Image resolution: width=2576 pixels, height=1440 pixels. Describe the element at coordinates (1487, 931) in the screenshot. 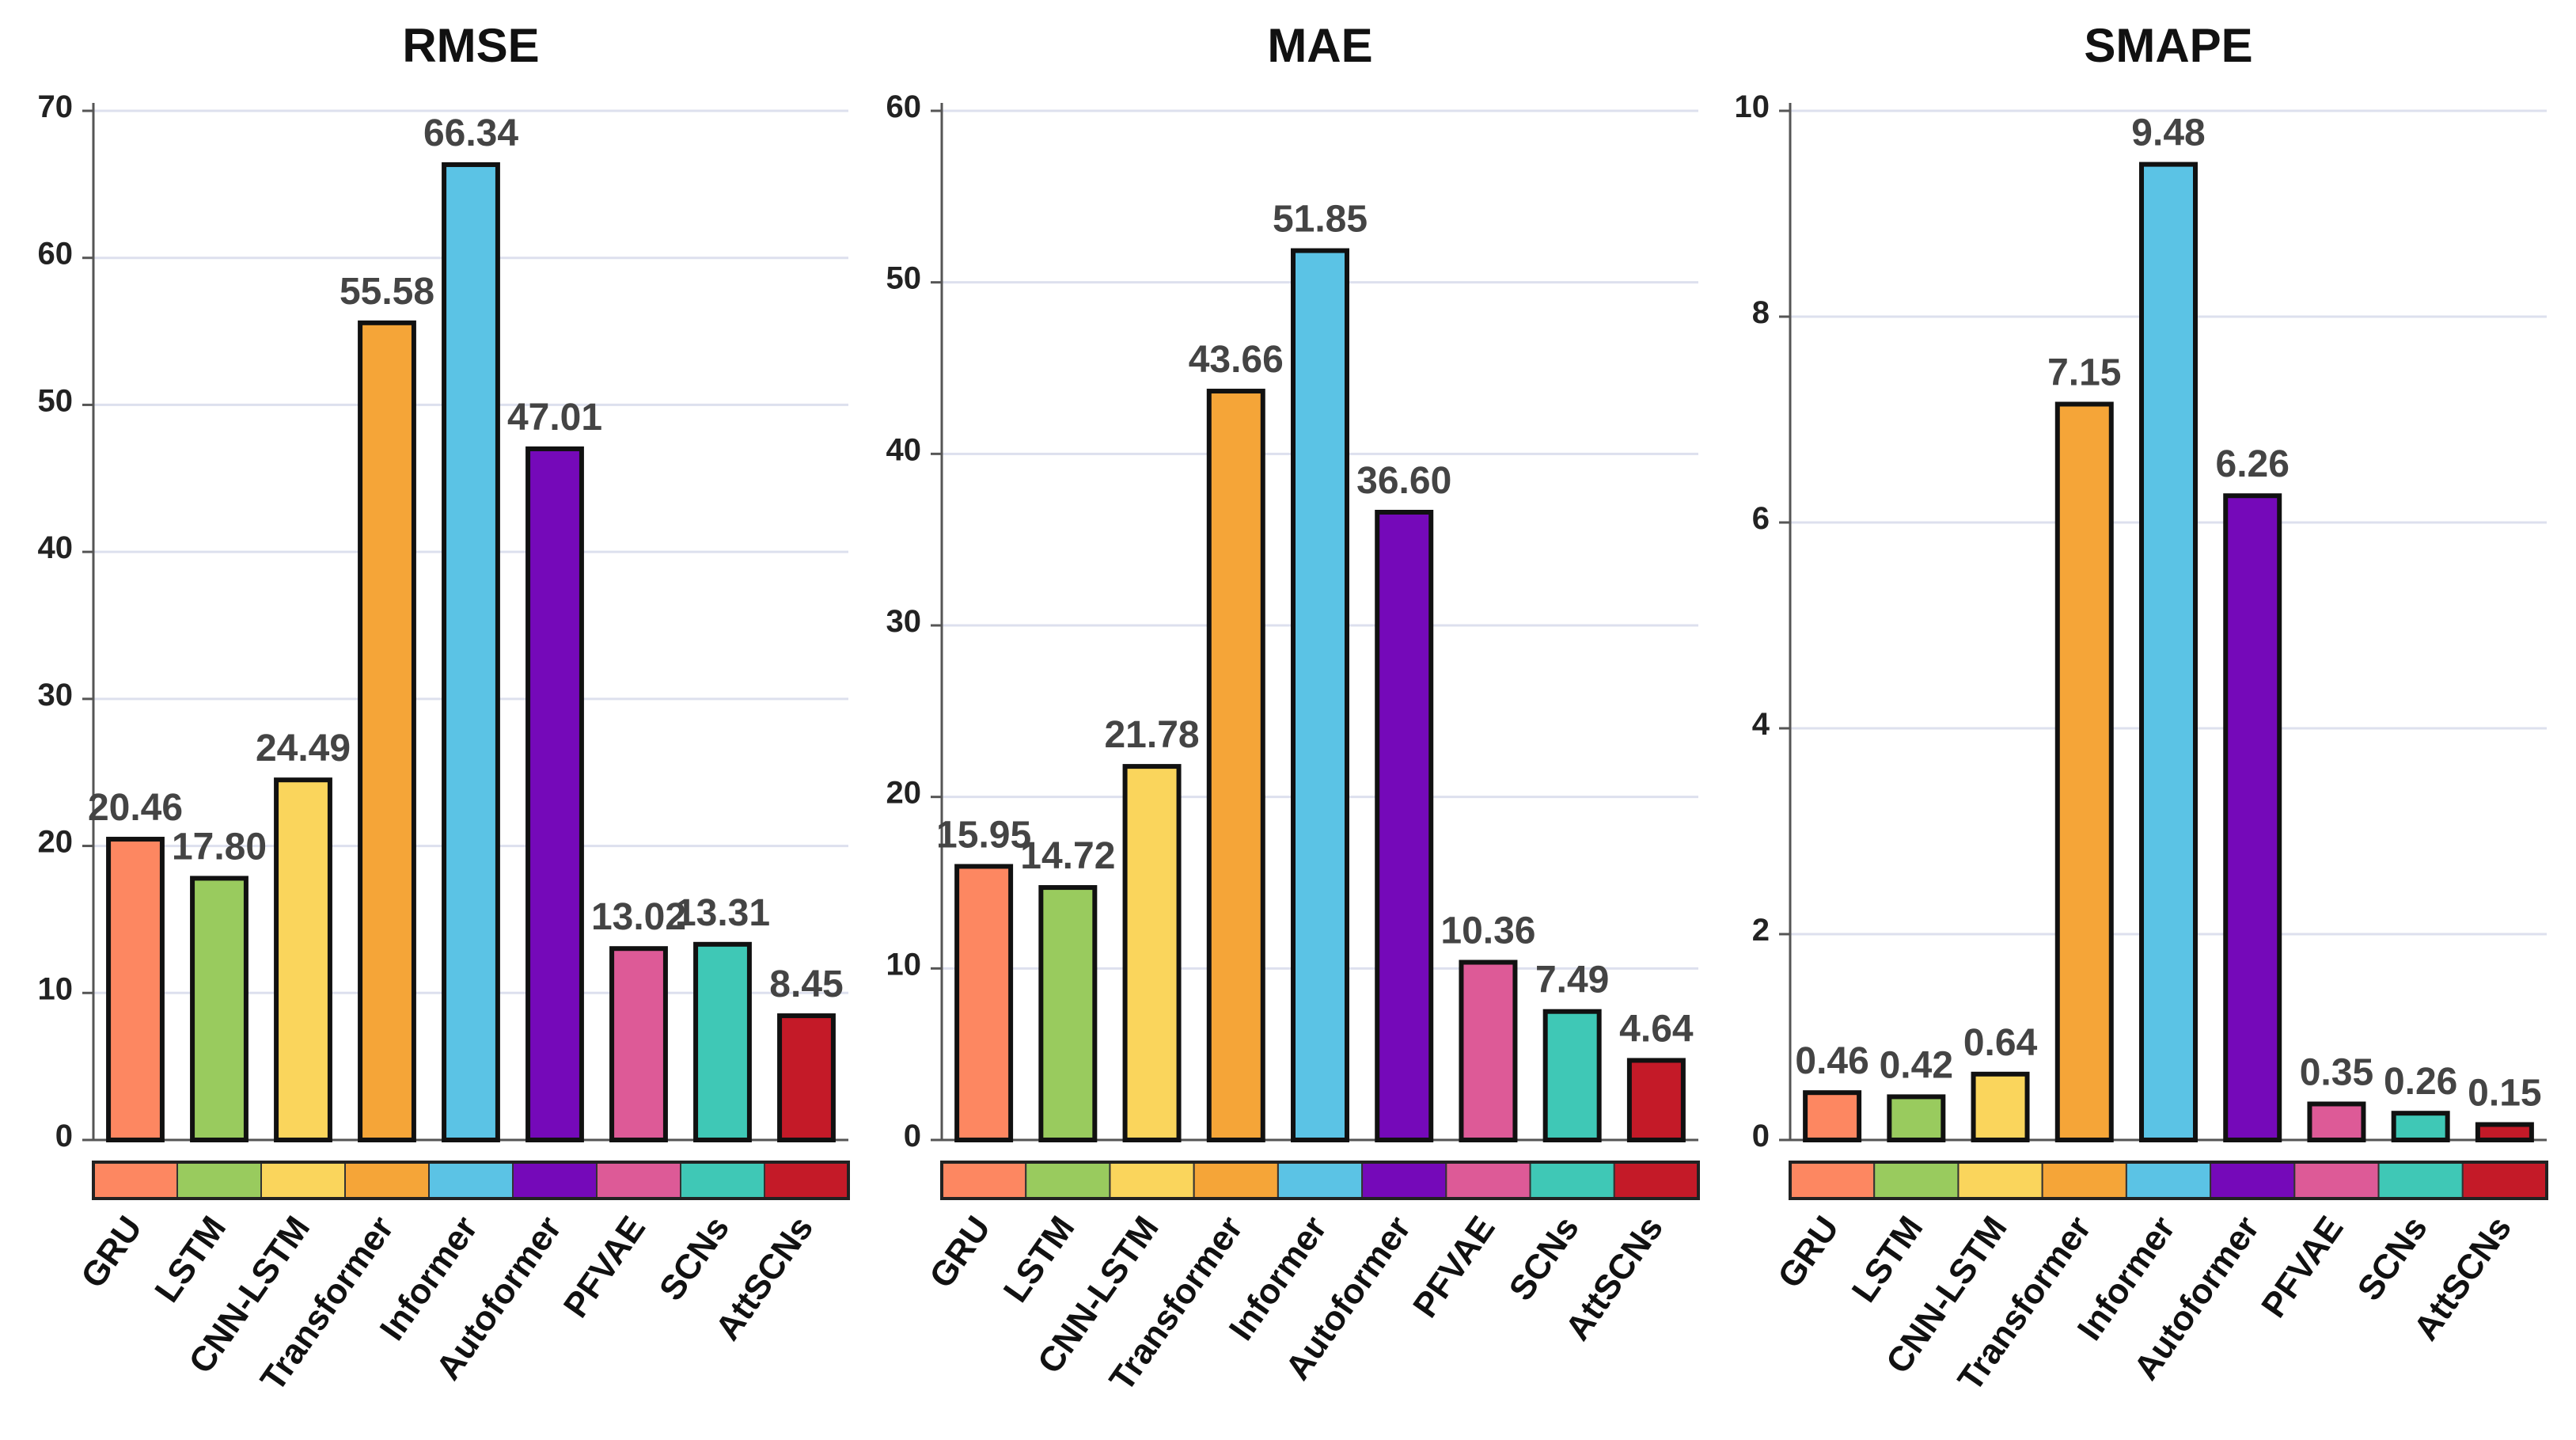

I see `value-label-pfvae: 10.36` at that location.